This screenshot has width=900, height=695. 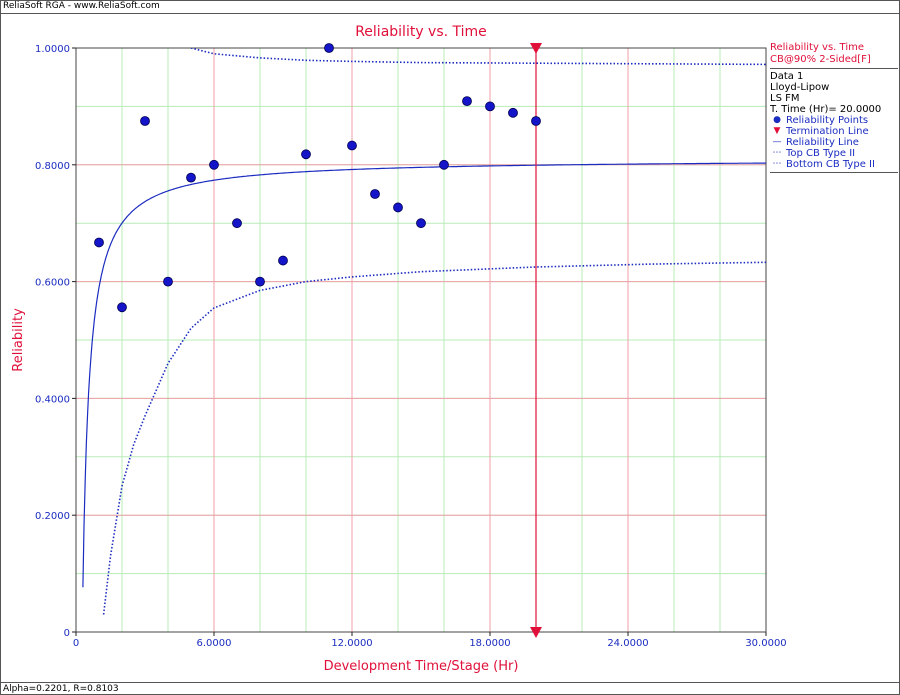 I want to click on legend-divider-bottom, so click(x=834, y=172).